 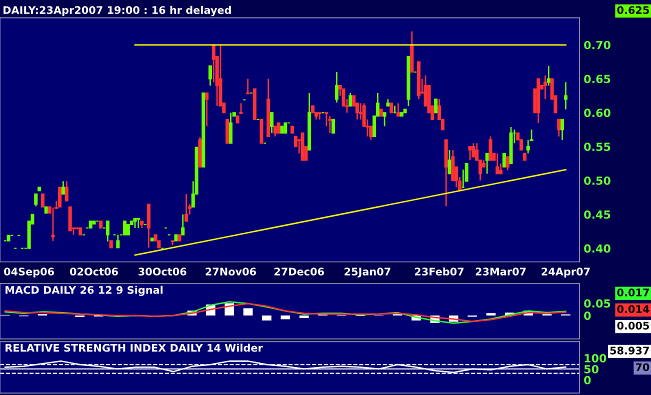 What do you see at coordinates (231, 272) in the screenshot?
I see `x-tick-label: 27Nov06` at bounding box center [231, 272].